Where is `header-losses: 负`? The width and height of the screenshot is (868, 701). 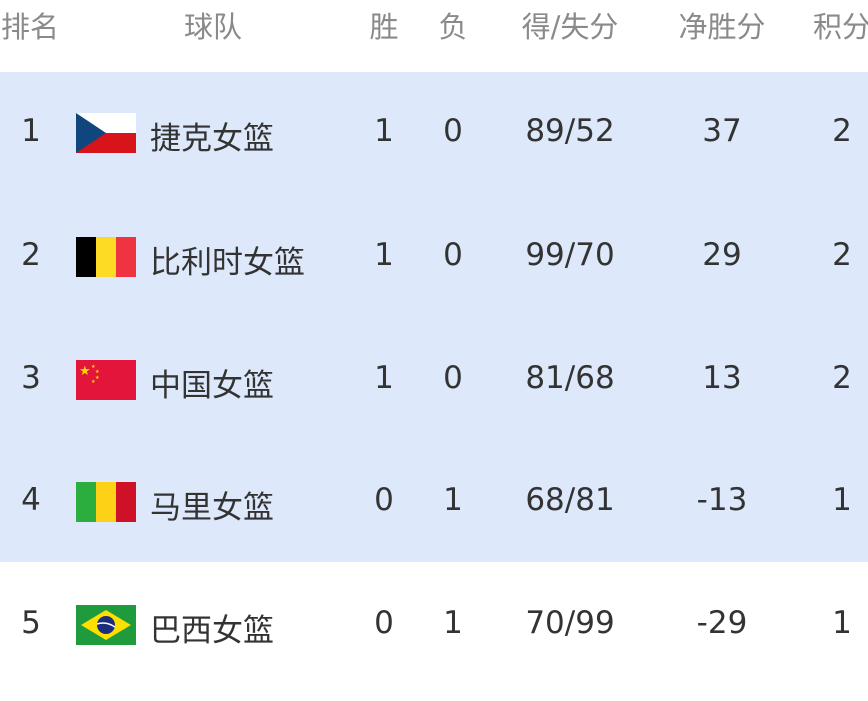 header-losses: 负 is located at coordinates (453, 27).